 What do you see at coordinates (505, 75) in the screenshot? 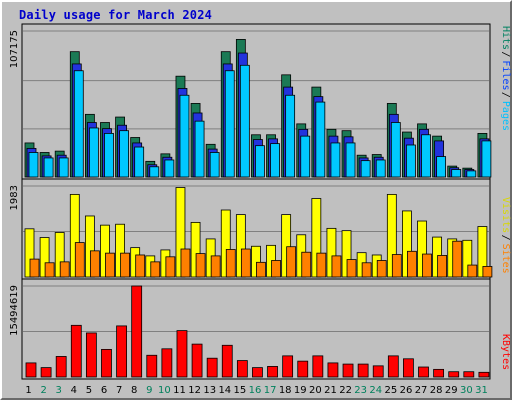
I see `legend-files: Files` at bounding box center [505, 75].